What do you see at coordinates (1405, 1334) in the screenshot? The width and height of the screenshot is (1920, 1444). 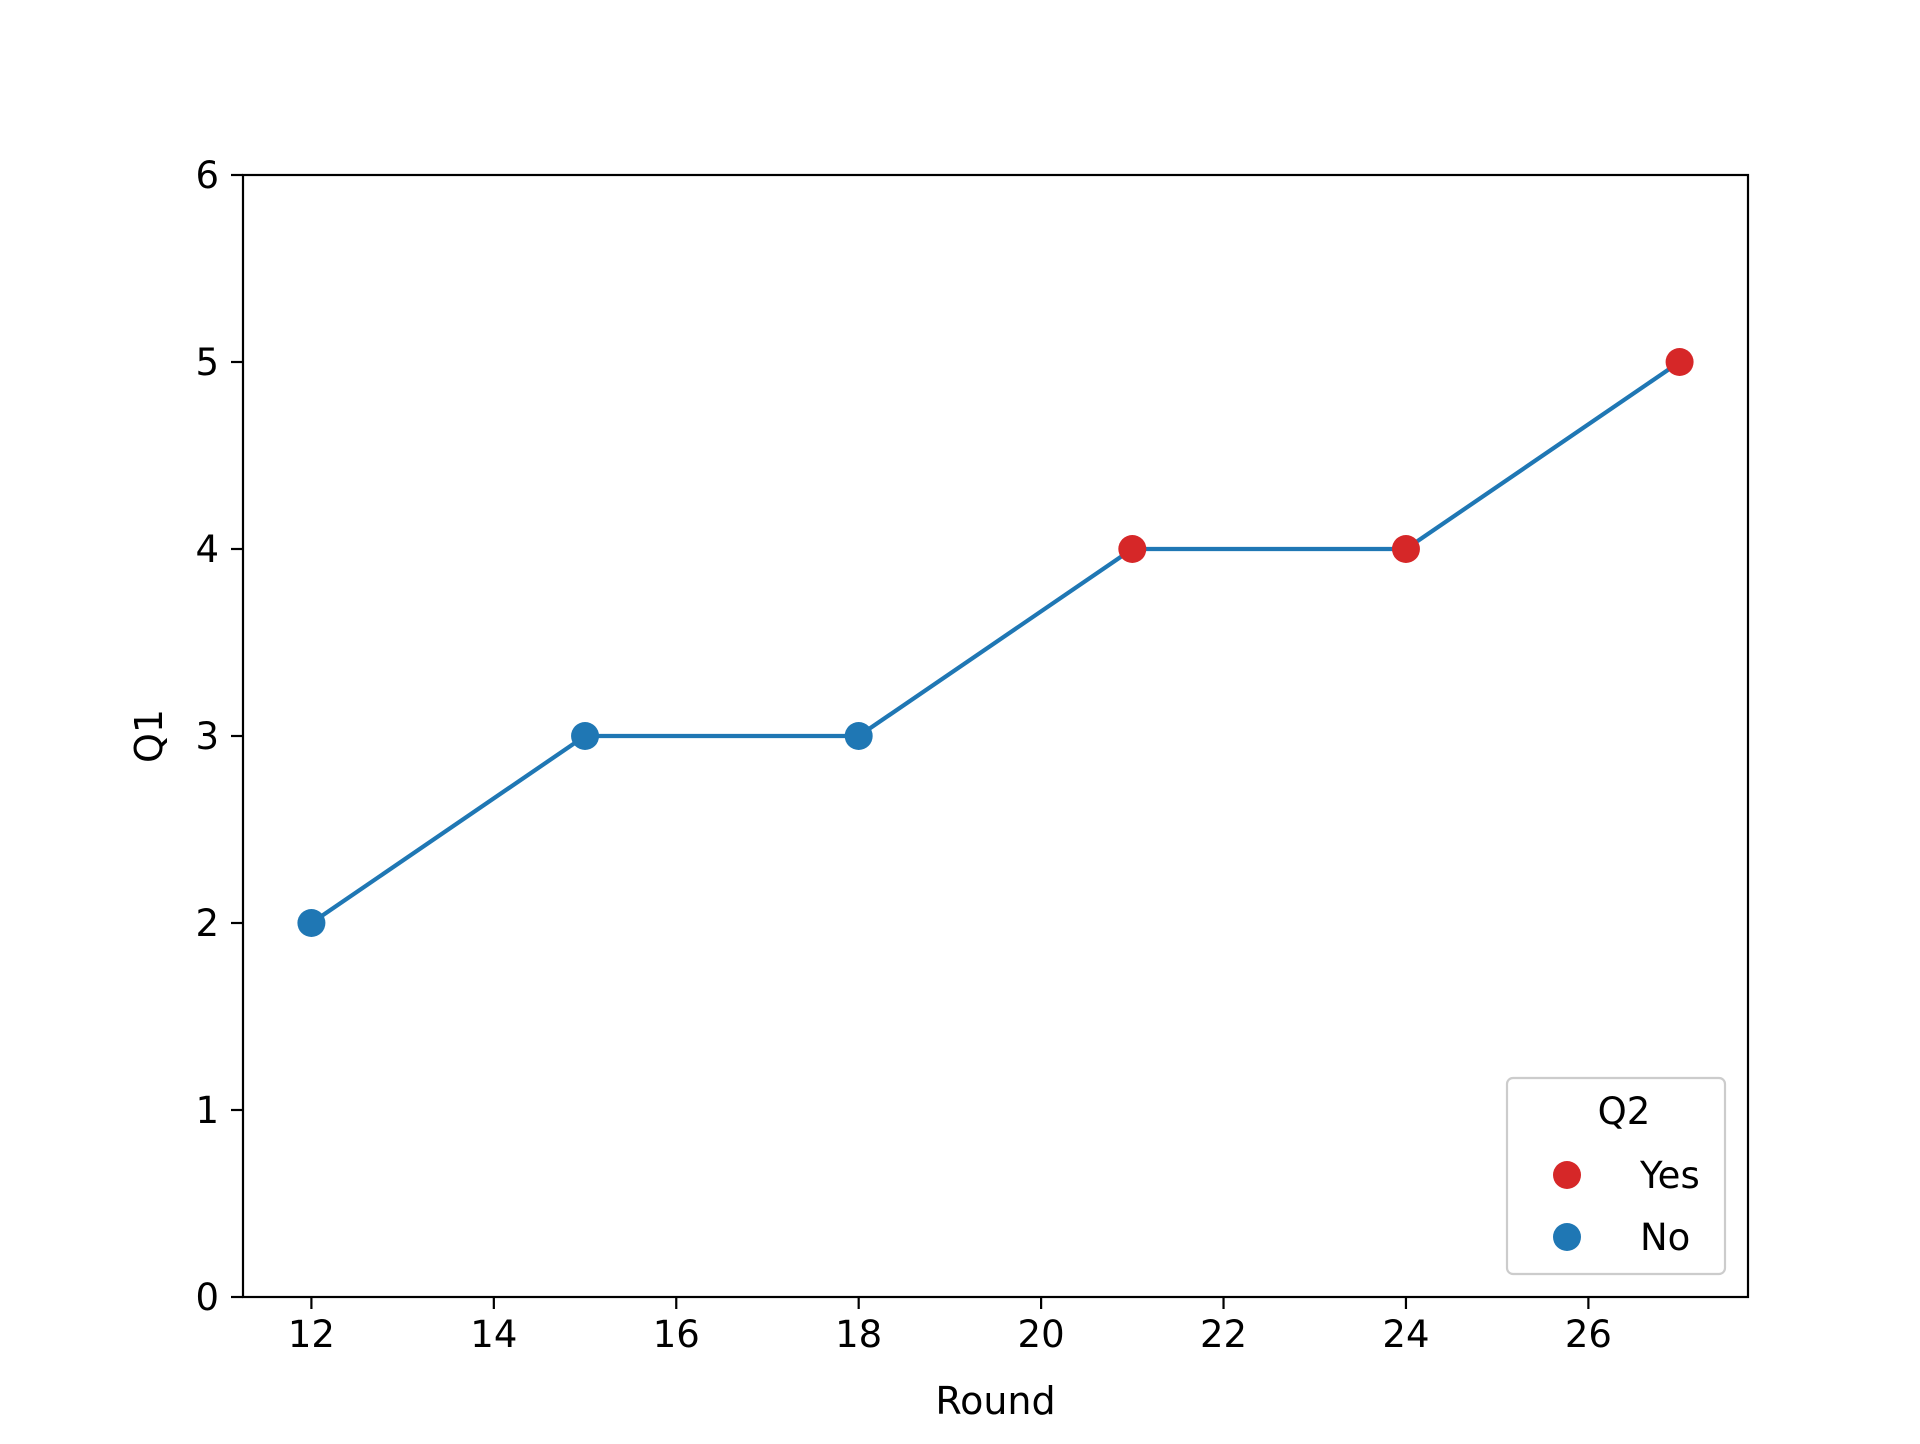 I see `x-tick-label: 24` at bounding box center [1405, 1334].